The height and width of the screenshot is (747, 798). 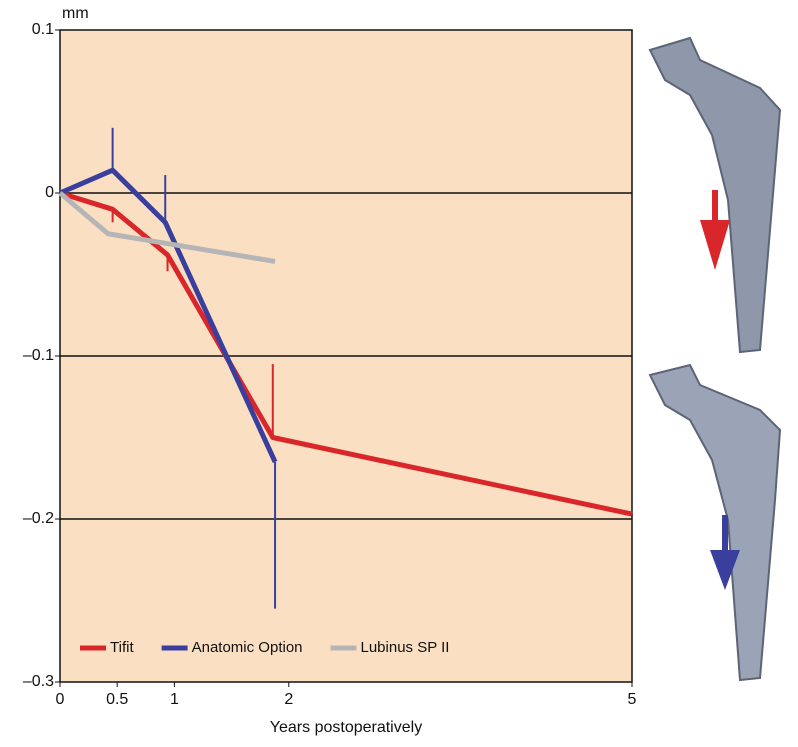 I want to click on y-tick-label: 0, so click(x=49, y=192).